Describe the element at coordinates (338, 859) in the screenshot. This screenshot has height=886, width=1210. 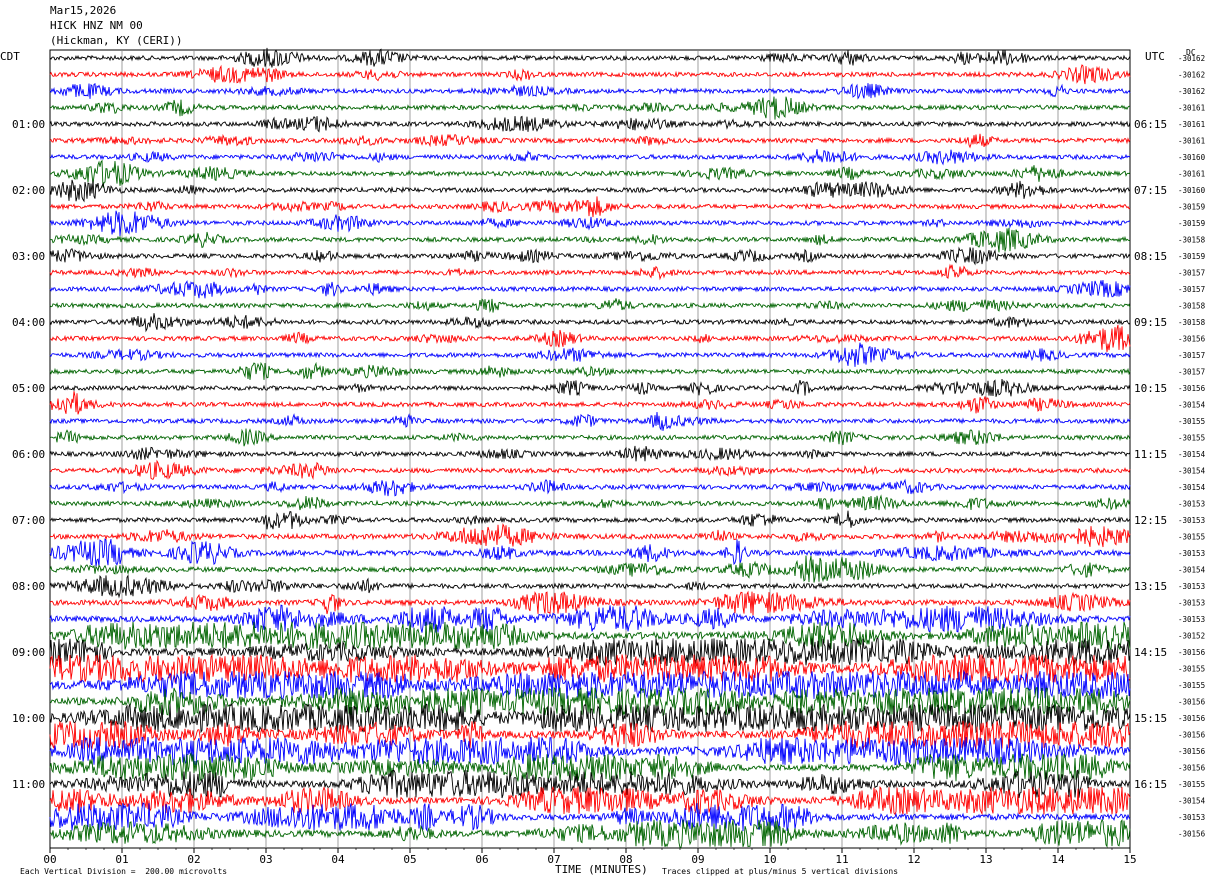
I see `x-tick-label: 04` at that location.